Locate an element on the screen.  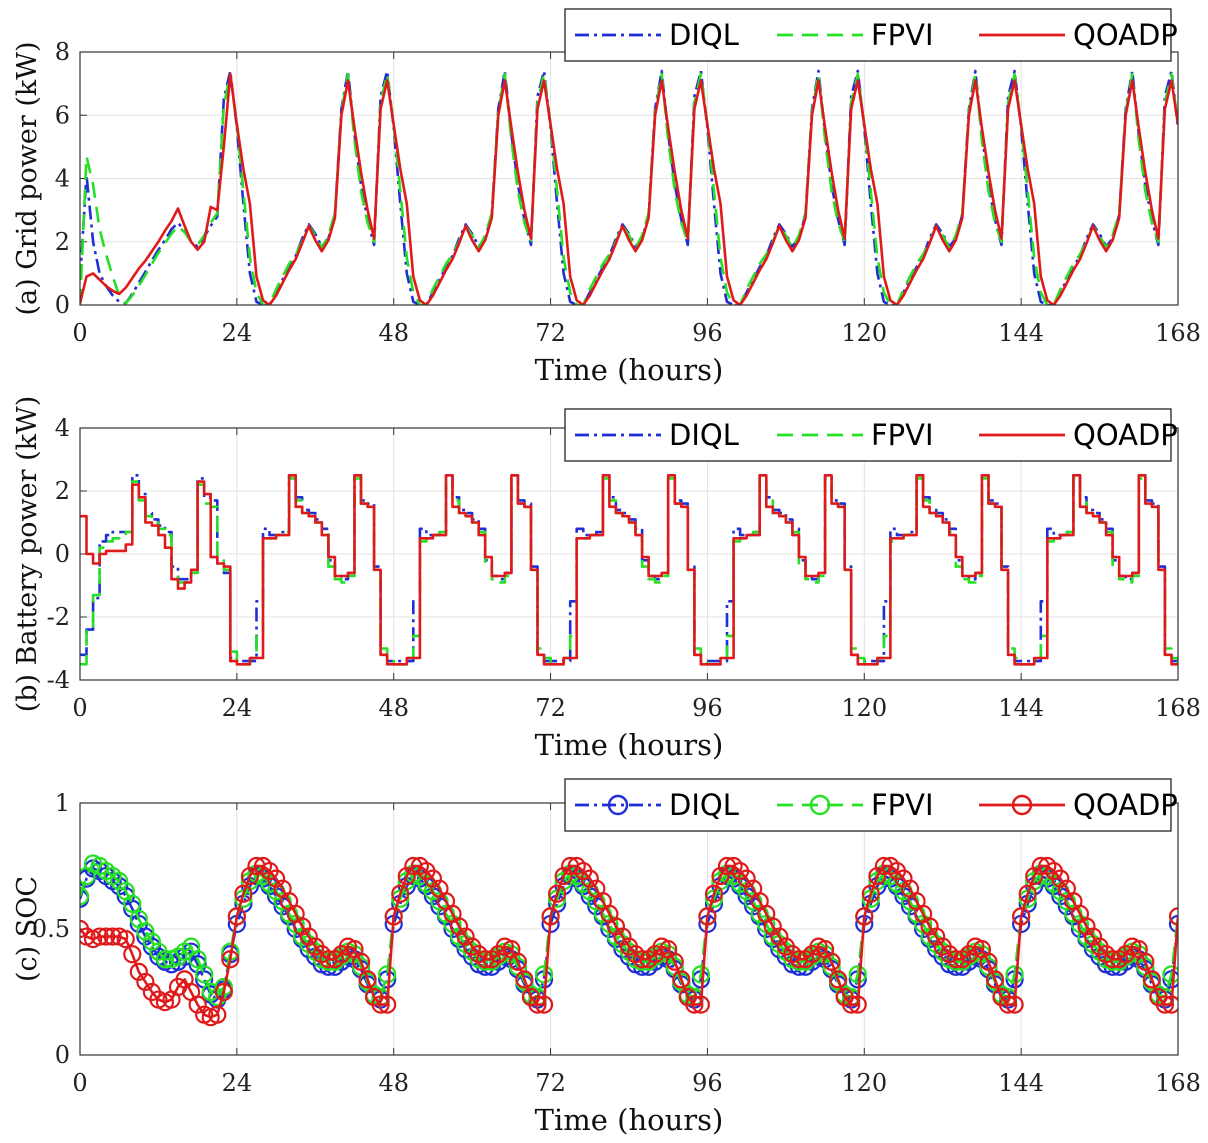
legend-marker-diql is located at coordinates (618, 805).